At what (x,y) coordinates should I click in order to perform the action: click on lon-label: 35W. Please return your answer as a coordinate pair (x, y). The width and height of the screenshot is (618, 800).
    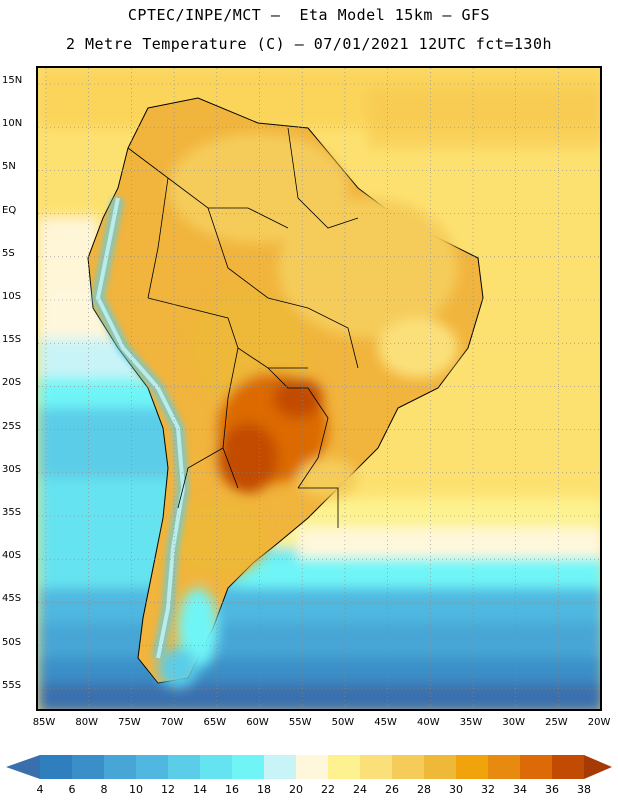
    Looking at the image, I should click on (471, 722).